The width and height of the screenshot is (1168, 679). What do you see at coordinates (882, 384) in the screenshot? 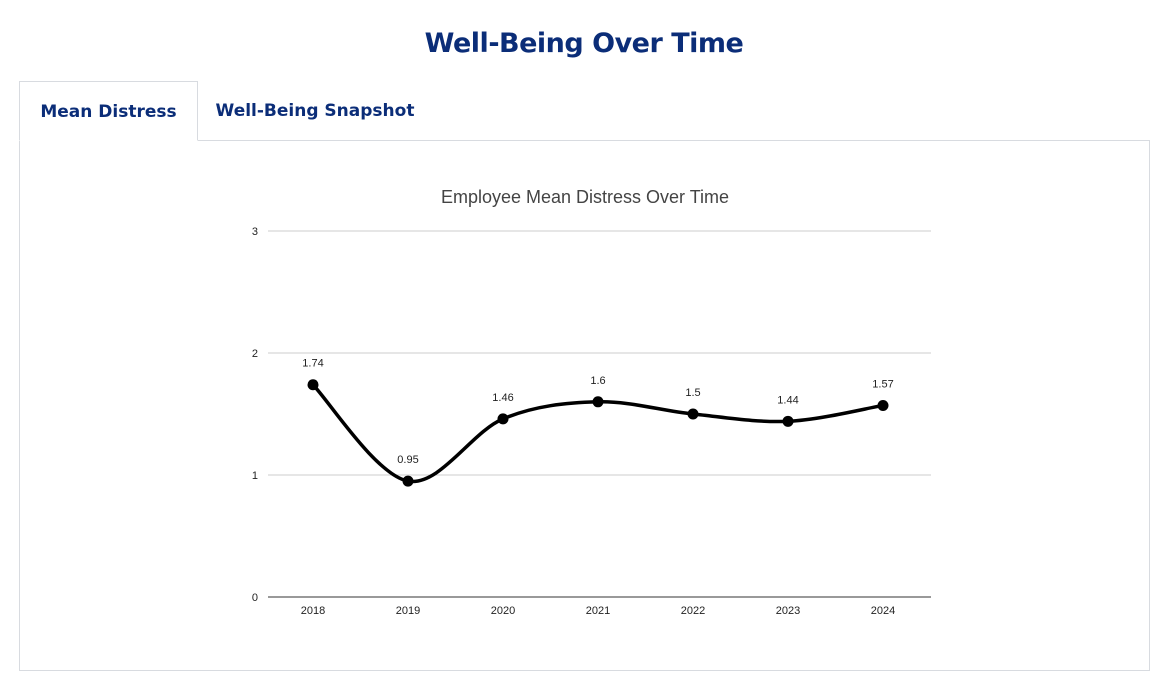
I see `data-label: 1.57` at bounding box center [882, 384].